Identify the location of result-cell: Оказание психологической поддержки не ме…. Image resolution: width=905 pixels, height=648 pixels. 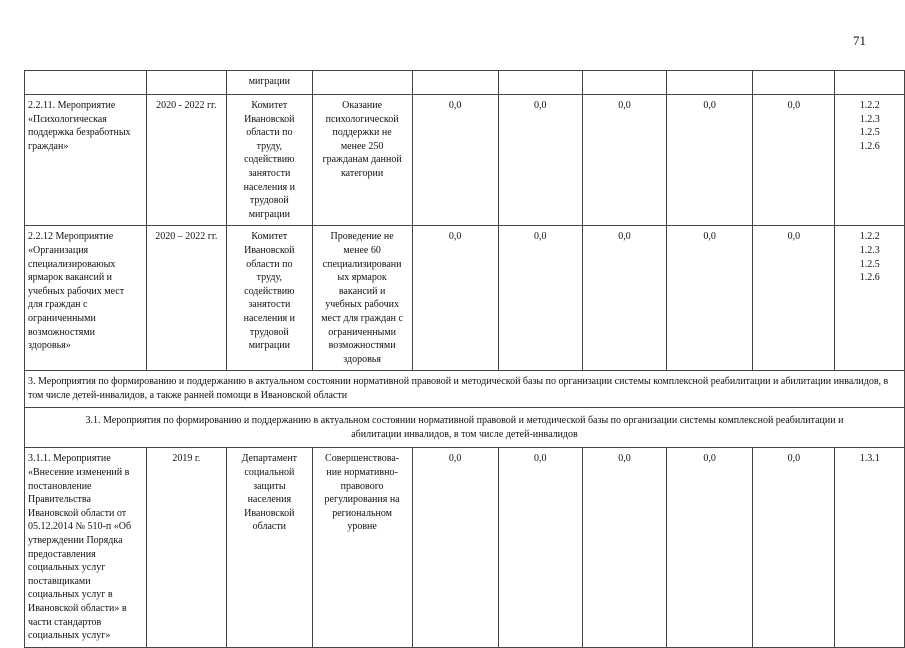
(362, 160).